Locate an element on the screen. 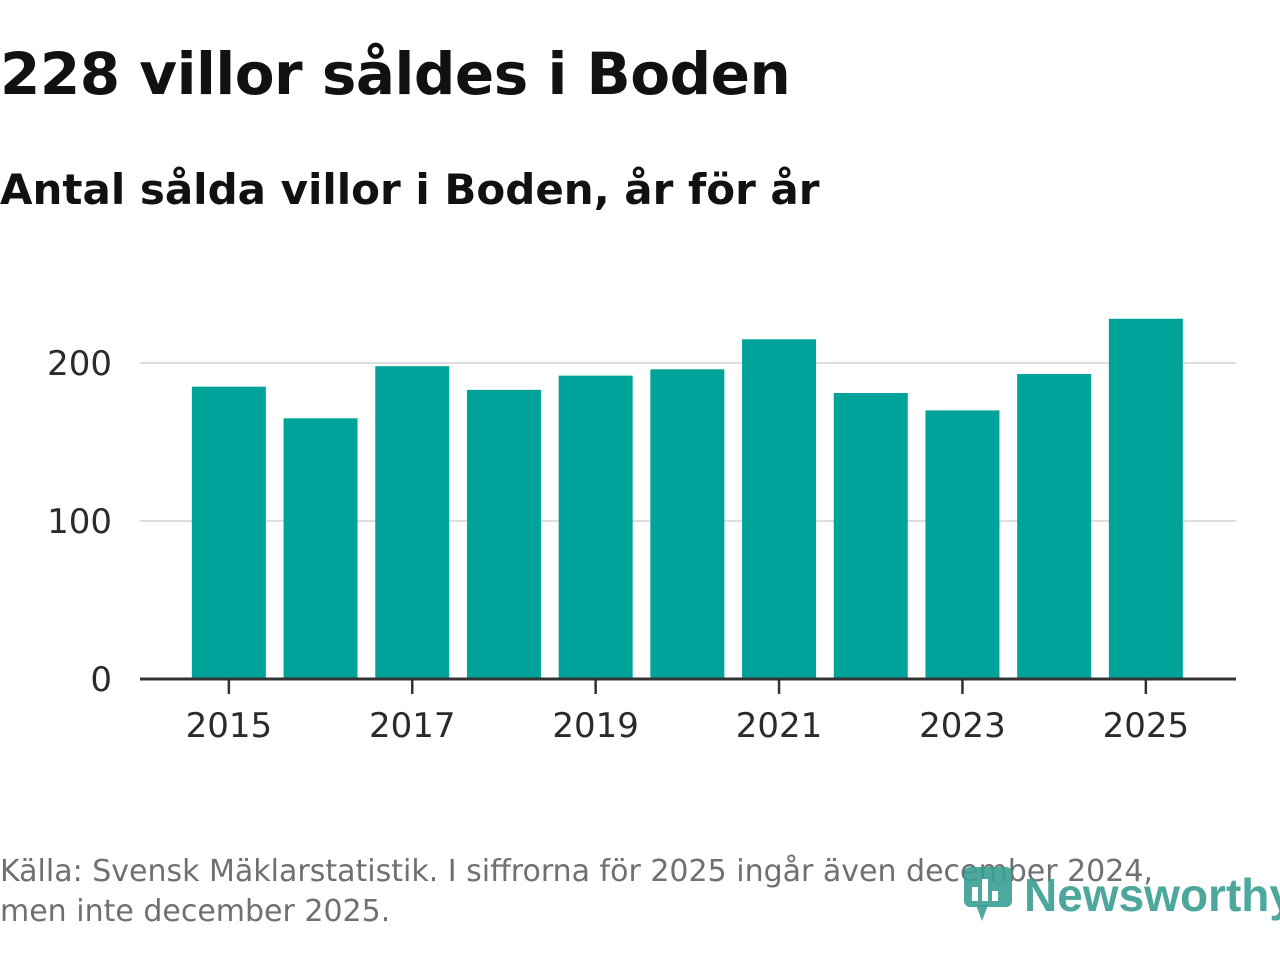  y-tick-label-100: 100 is located at coordinates (79, 522).